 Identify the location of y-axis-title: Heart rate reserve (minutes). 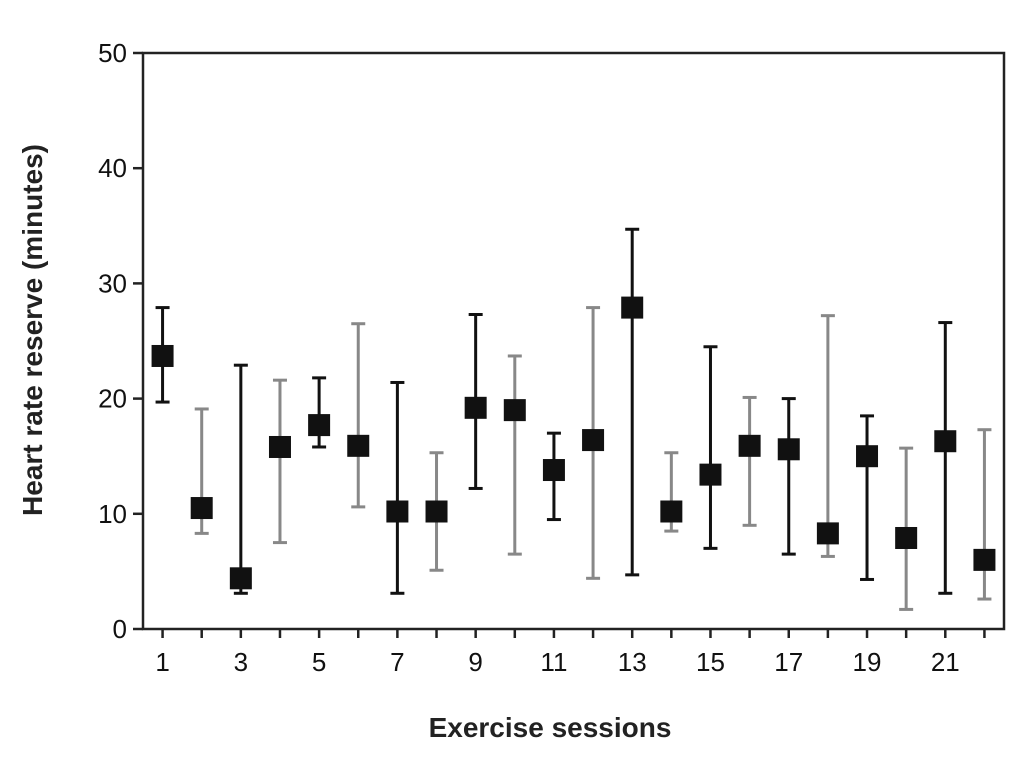
(32, 330).